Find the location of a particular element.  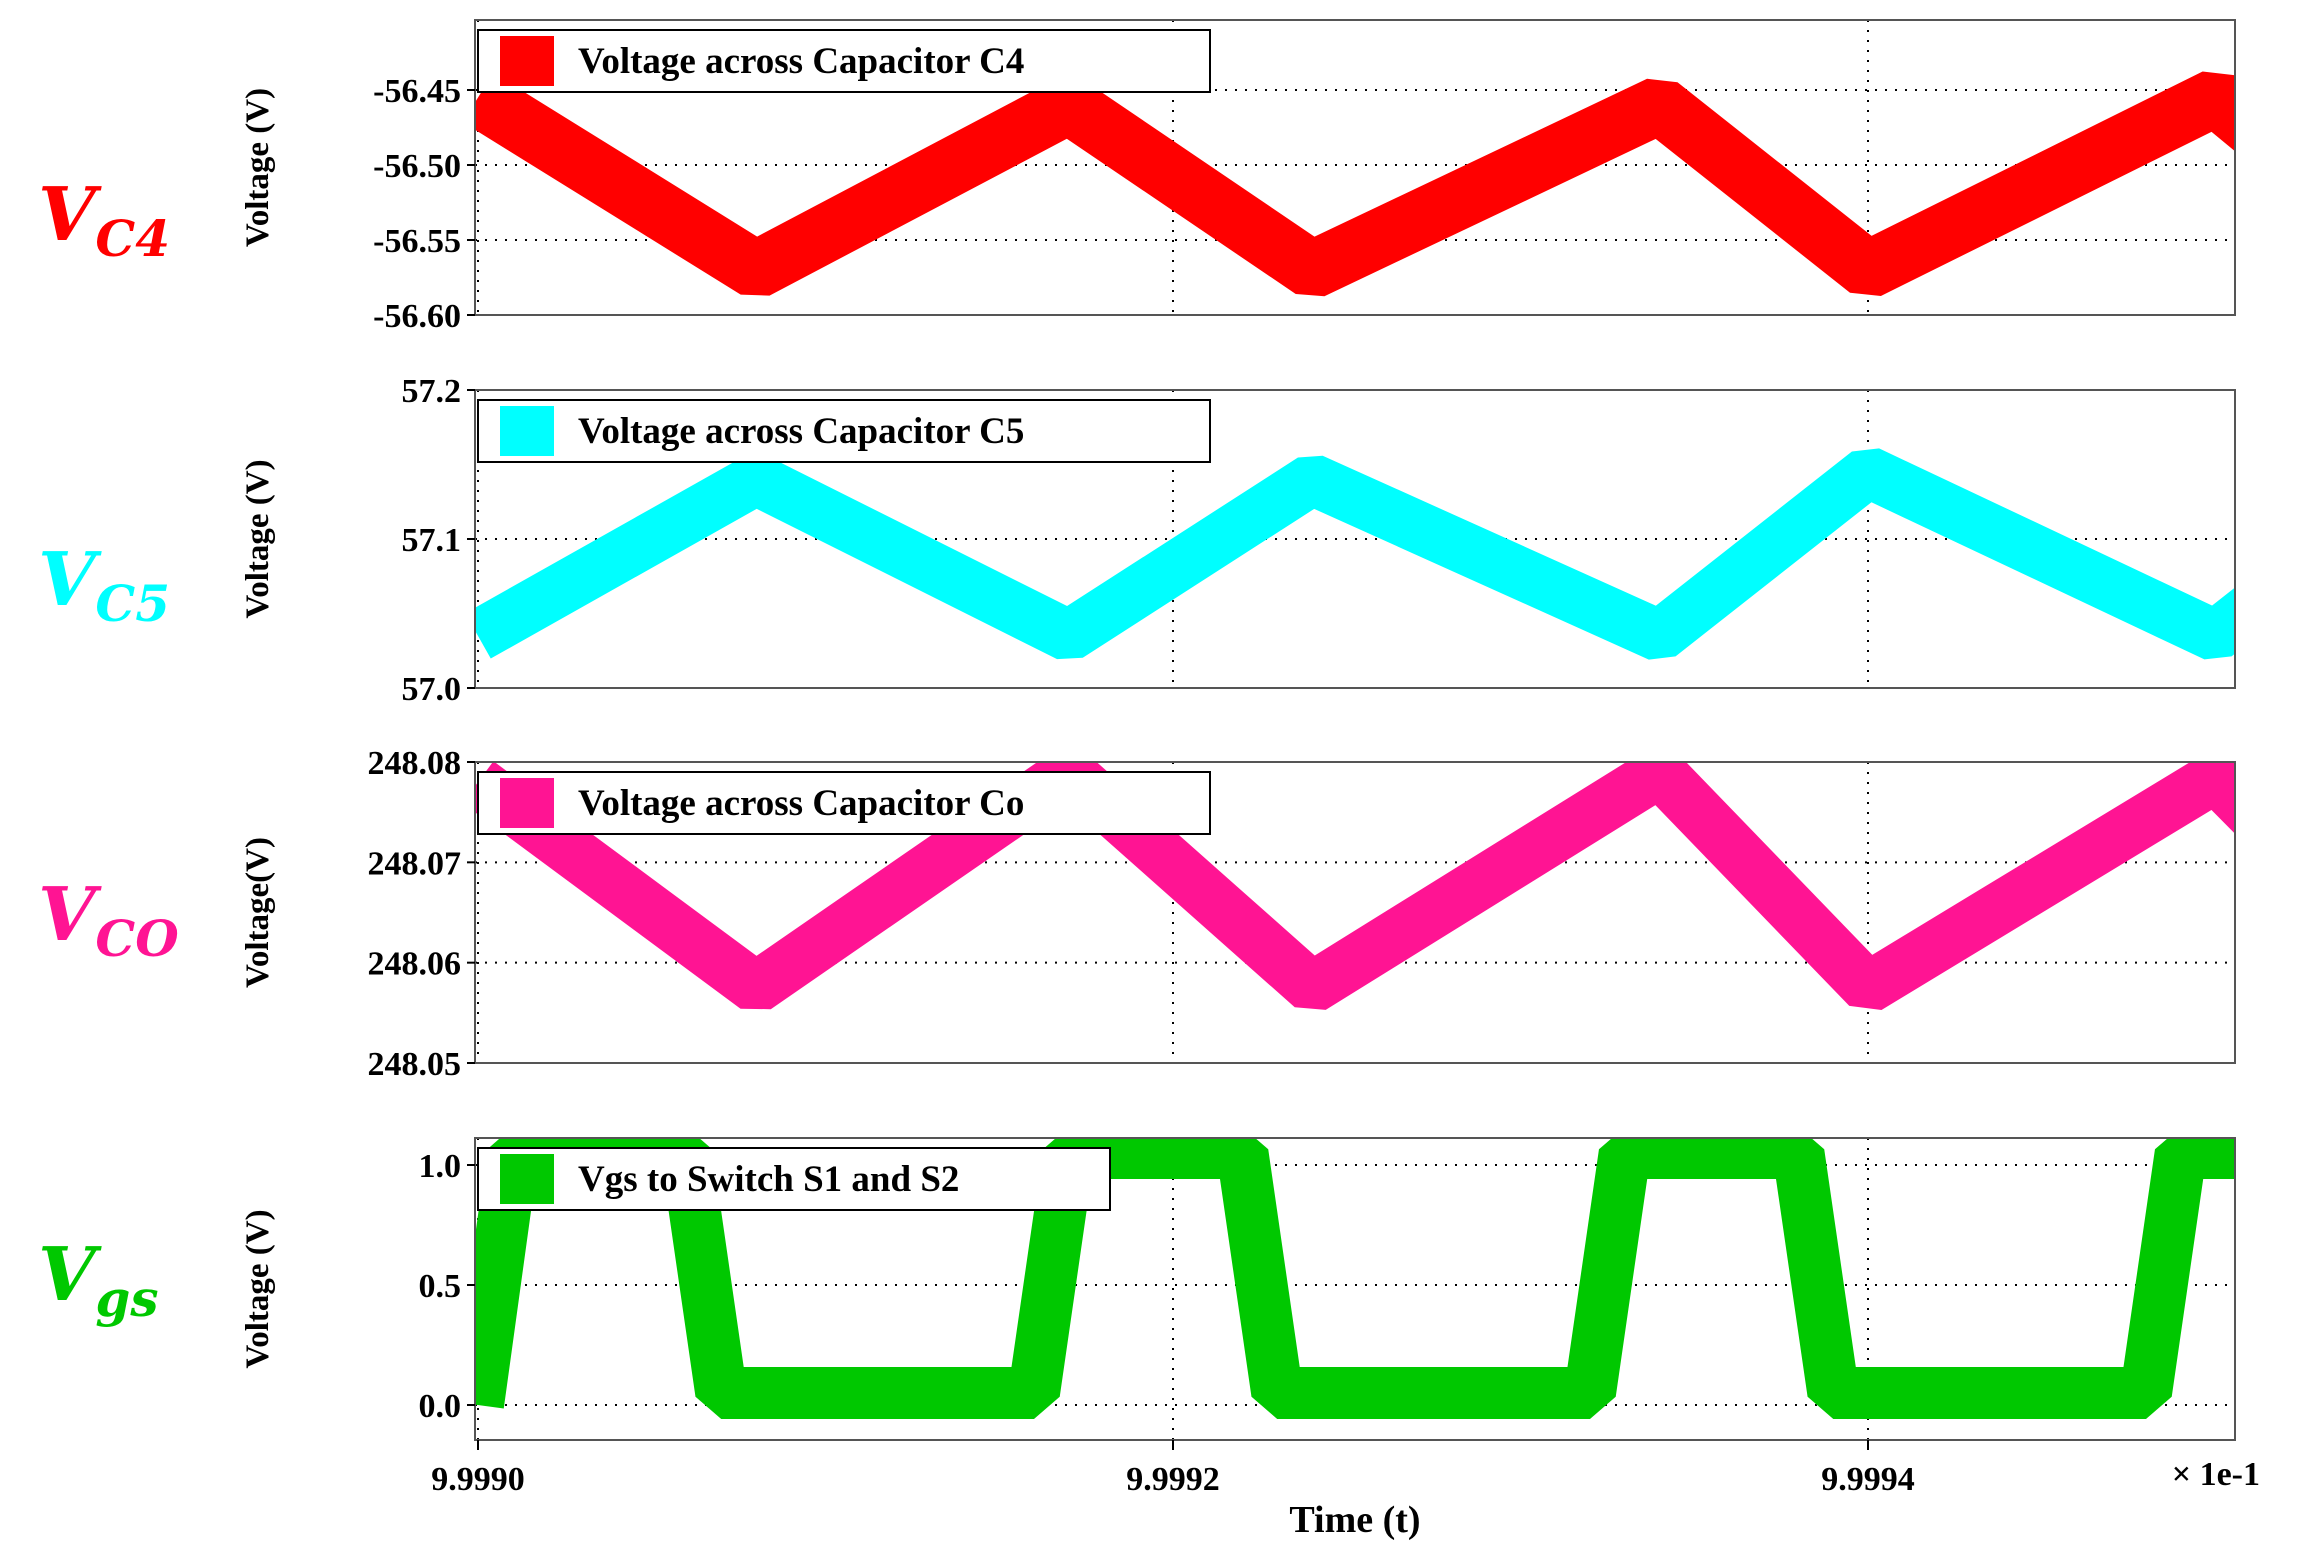

side-label: VC5 is located at coordinates (104, 585).